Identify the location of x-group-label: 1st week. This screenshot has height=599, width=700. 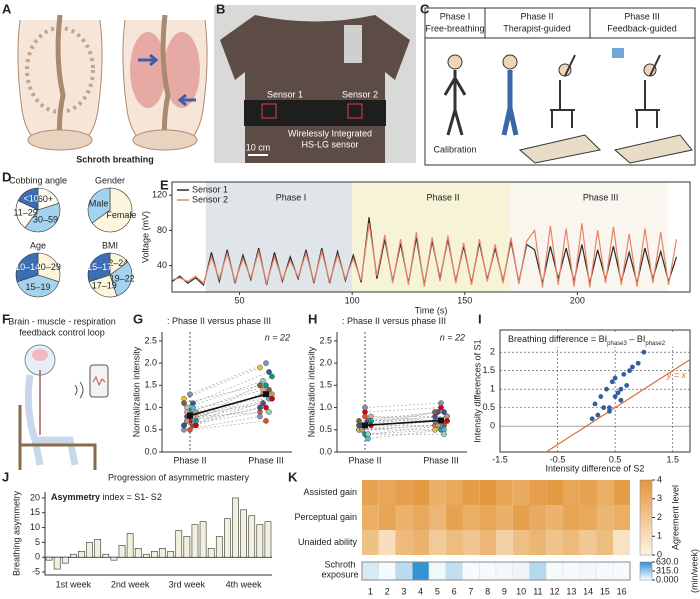
(74, 584).